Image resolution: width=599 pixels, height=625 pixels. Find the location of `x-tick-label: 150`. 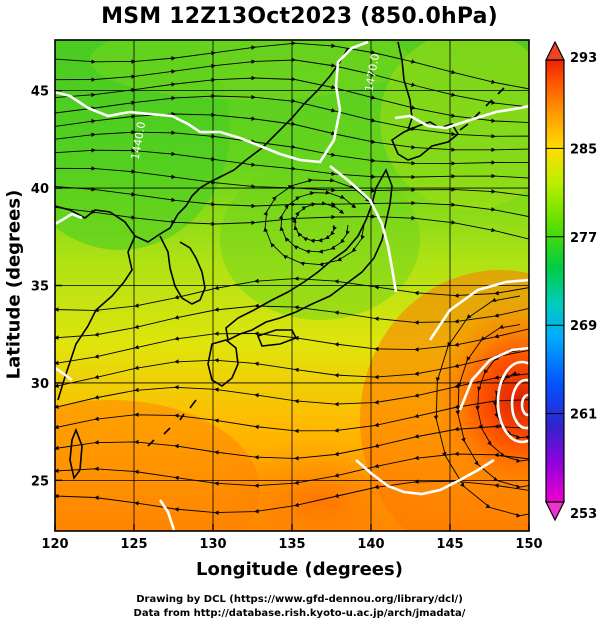

x-tick-label: 150 is located at coordinates (528, 544).